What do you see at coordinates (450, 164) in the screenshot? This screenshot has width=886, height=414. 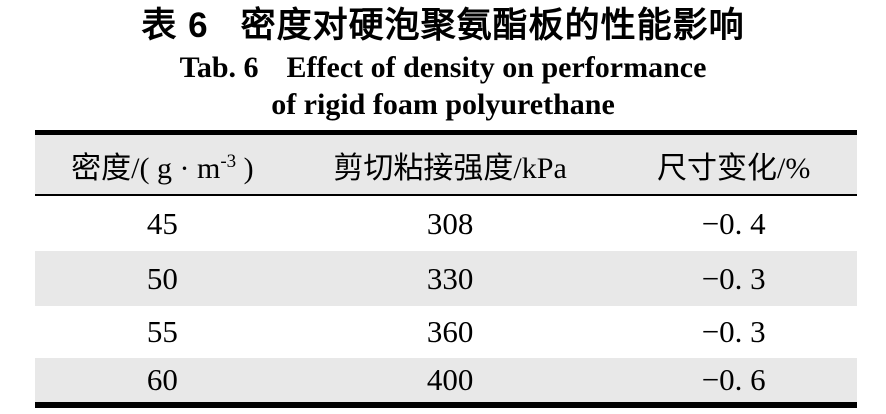 I see `header-shear-strength: 剪切粘接强度/kPa` at bounding box center [450, 164].